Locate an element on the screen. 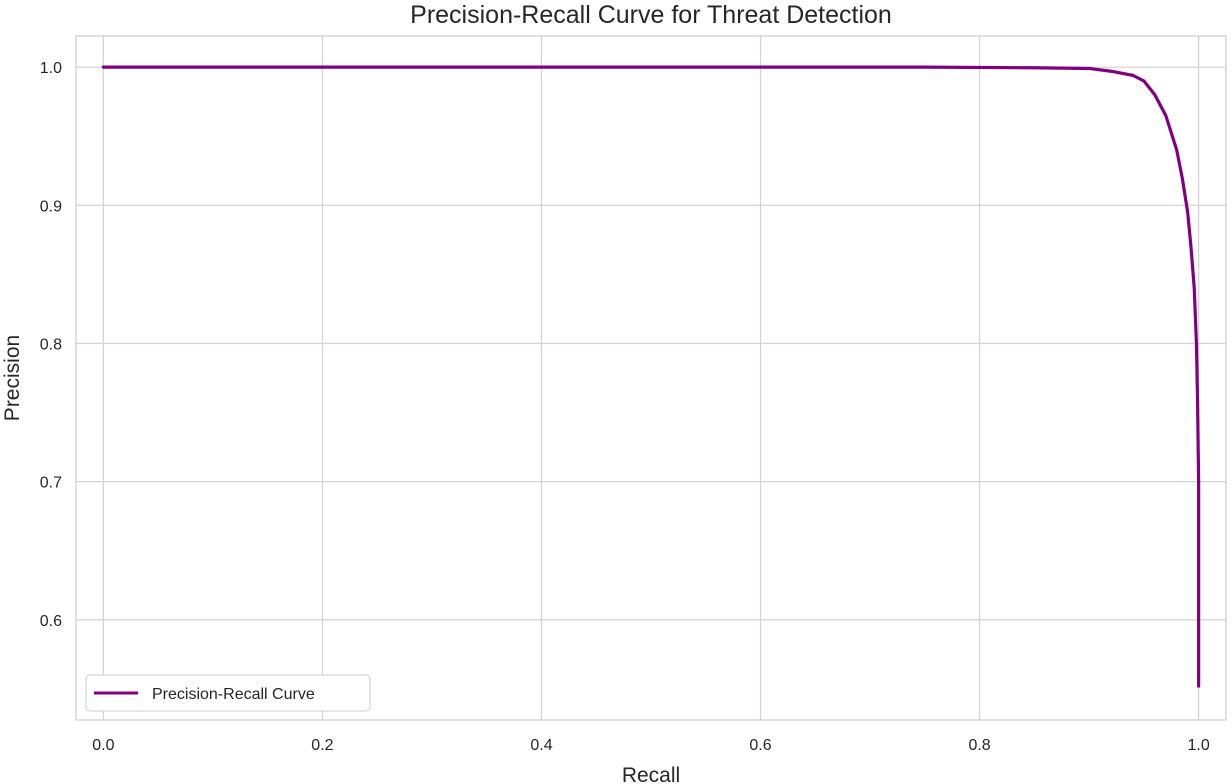 This screenshot has width=1232, height=784. x-tick-label: 1.0 is located at coordinates (1198, 745).